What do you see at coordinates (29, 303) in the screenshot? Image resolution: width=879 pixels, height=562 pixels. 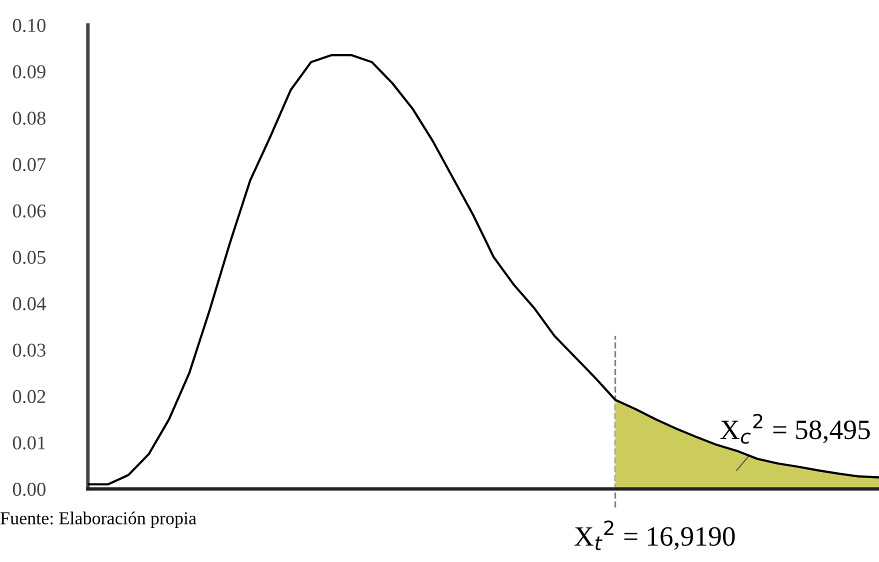 I see `y-tick-label: 0.04` at bounding box center [29, 303].